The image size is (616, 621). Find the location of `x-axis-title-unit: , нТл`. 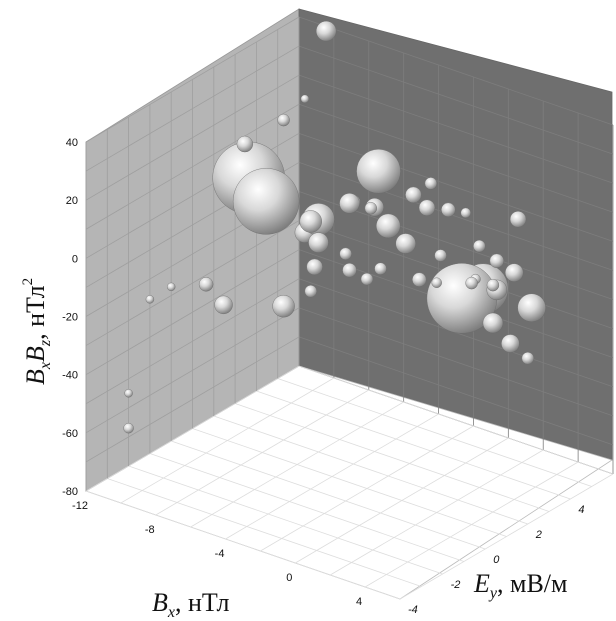

x-axis-title-unit: , нТл is located at coordinates (202, 602).